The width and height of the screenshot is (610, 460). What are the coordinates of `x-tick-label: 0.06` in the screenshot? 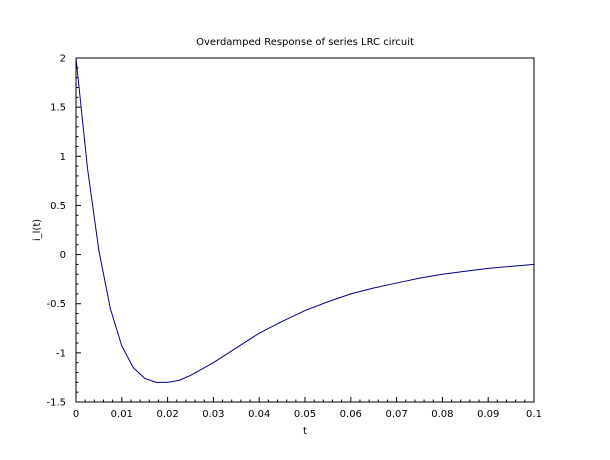 It's located at (351, 414).